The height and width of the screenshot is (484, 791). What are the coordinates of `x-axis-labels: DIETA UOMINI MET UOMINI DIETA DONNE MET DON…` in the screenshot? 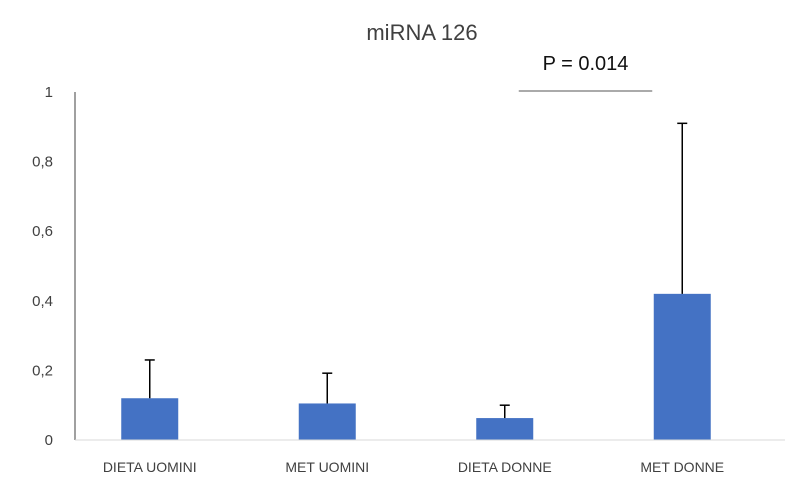 It's located at (413, 467).